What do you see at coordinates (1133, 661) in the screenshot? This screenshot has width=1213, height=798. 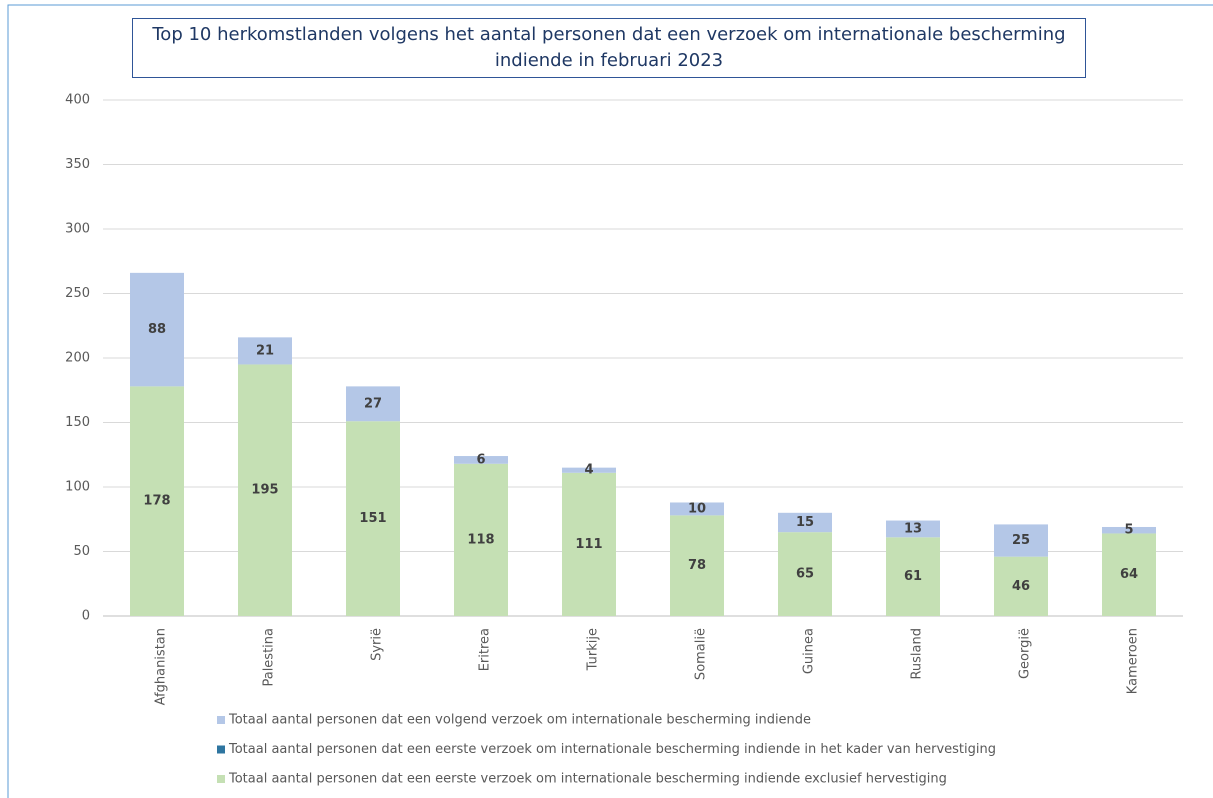 I see `x-tick-label: Kameroen` at bounding box center [1133, 661].